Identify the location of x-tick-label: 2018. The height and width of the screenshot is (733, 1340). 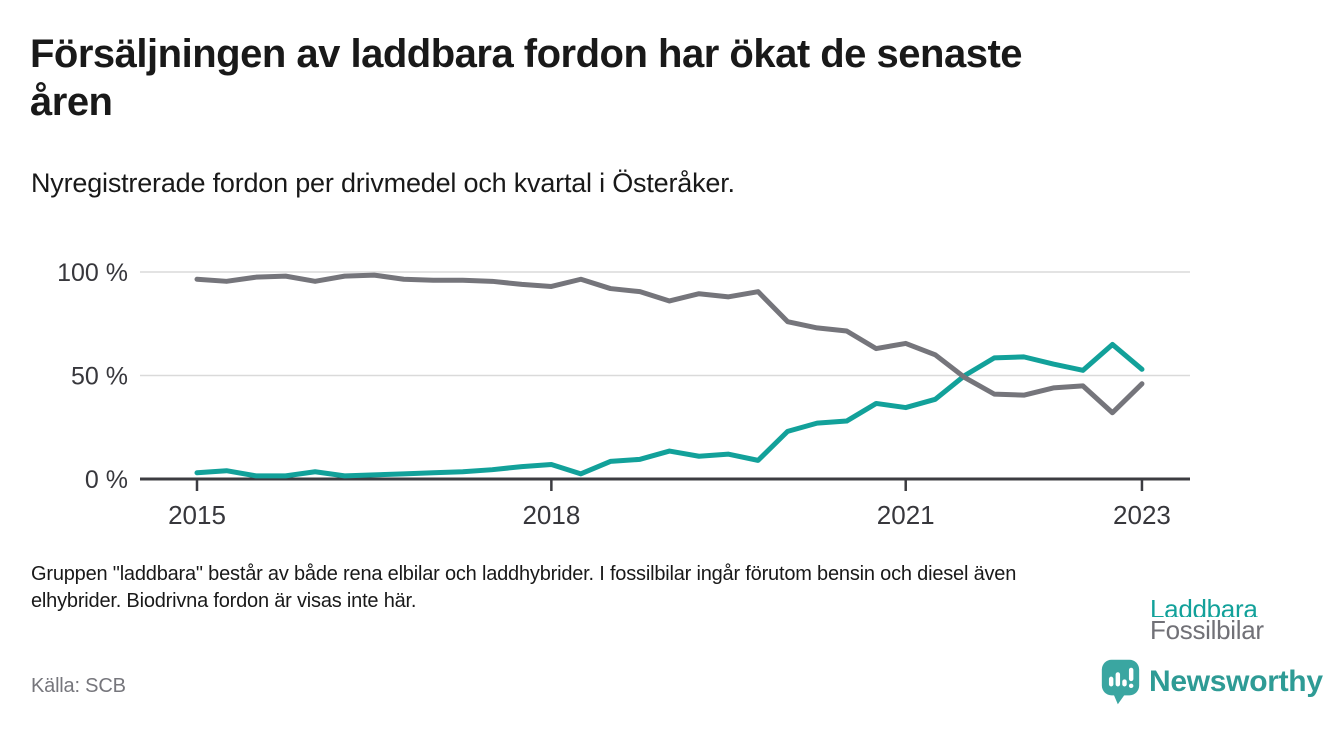
(551, 515).